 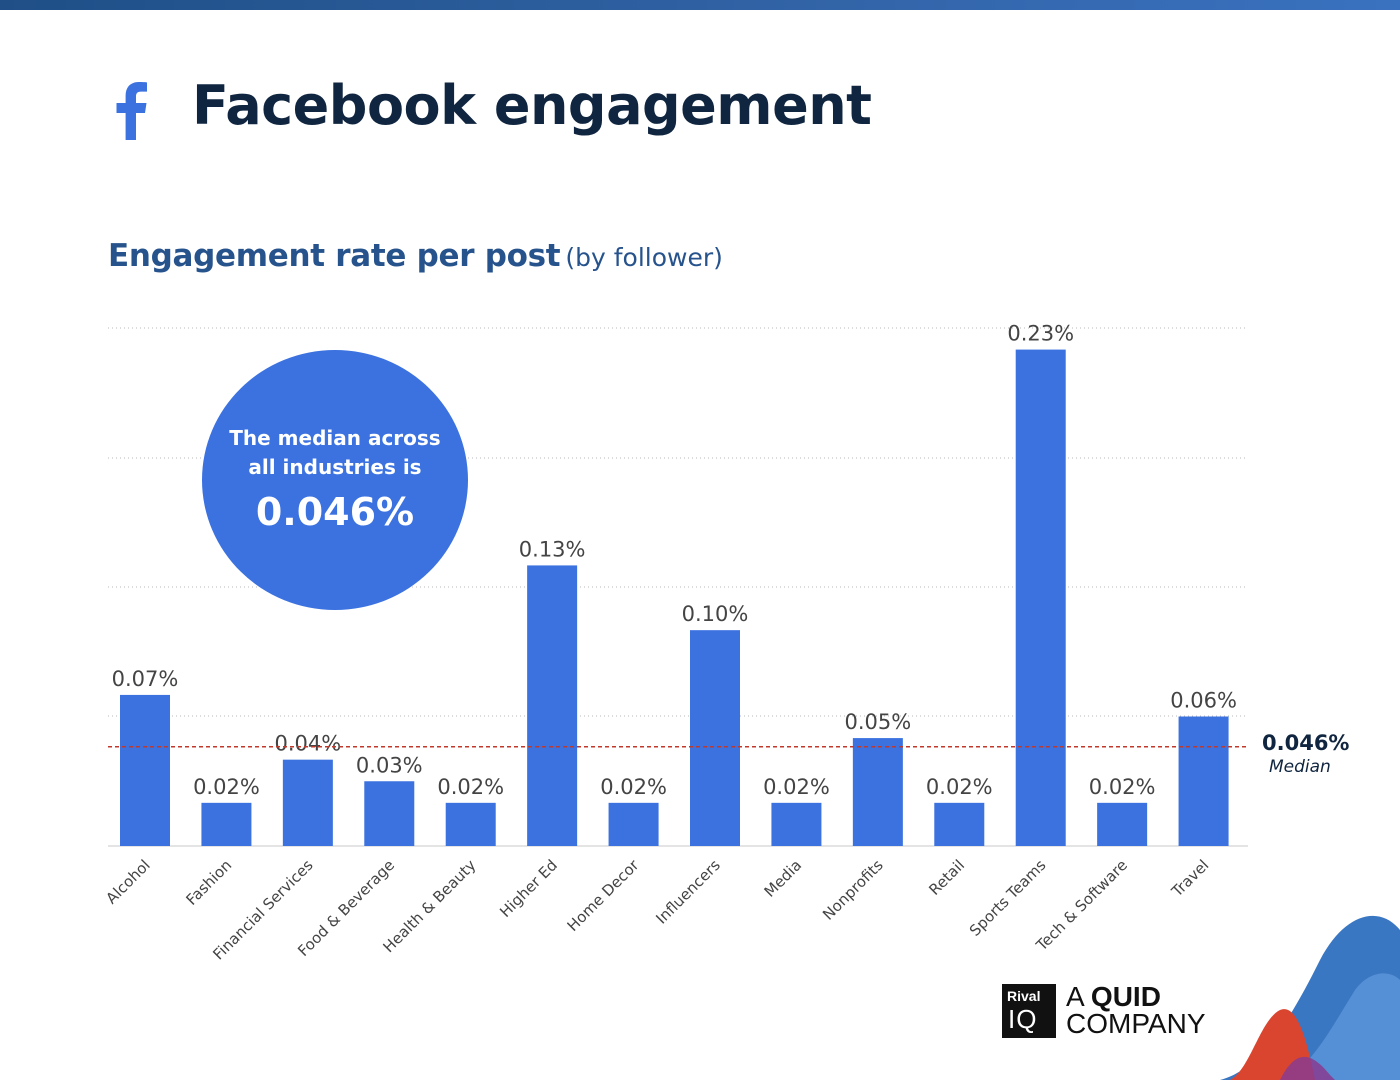 I want to click on top-accent-band, so click(x=700, y=5).